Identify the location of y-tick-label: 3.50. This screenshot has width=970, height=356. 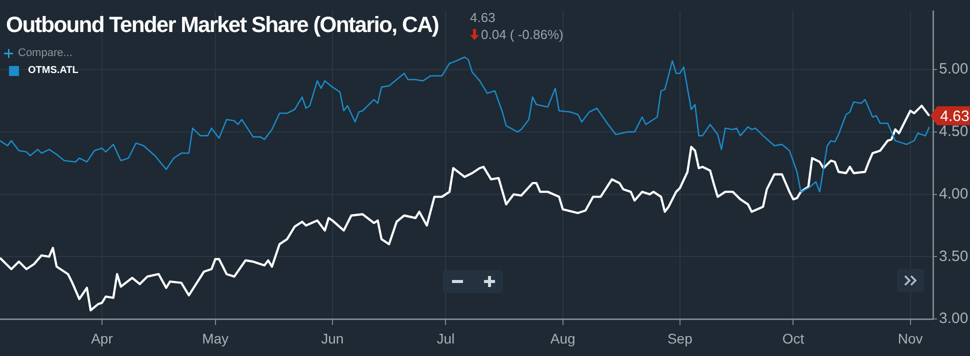
(953, 256).